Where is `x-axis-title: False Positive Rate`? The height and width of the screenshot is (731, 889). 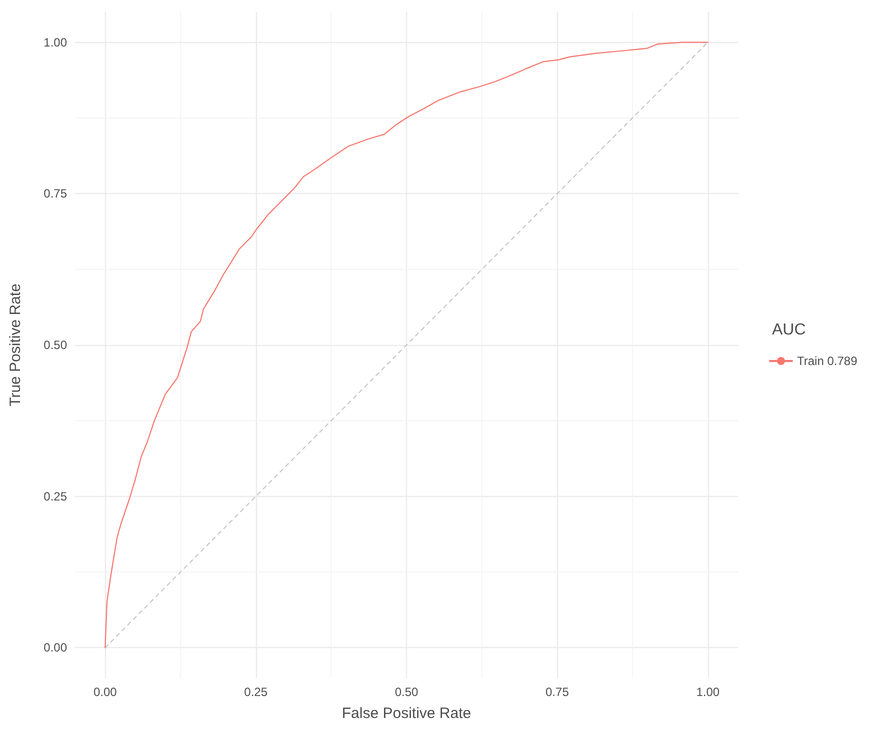
x-axis-title: False Positive Rate is located at coordinates (407, 713).